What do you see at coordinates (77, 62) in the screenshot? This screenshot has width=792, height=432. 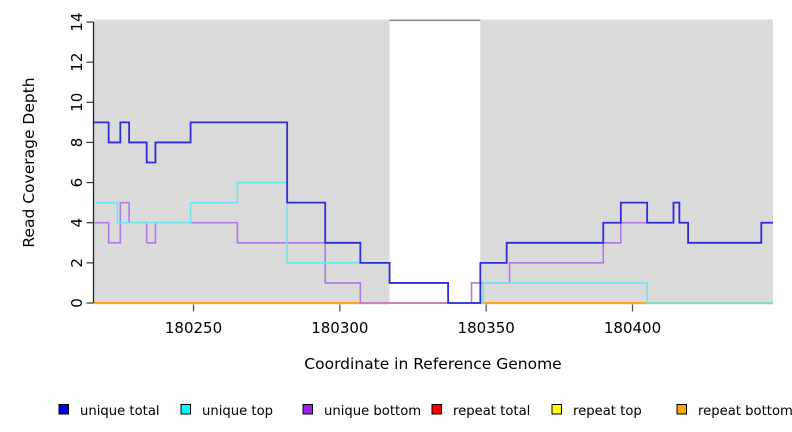 I see `y-tick-label: 12` at bounding box center [77, 62].